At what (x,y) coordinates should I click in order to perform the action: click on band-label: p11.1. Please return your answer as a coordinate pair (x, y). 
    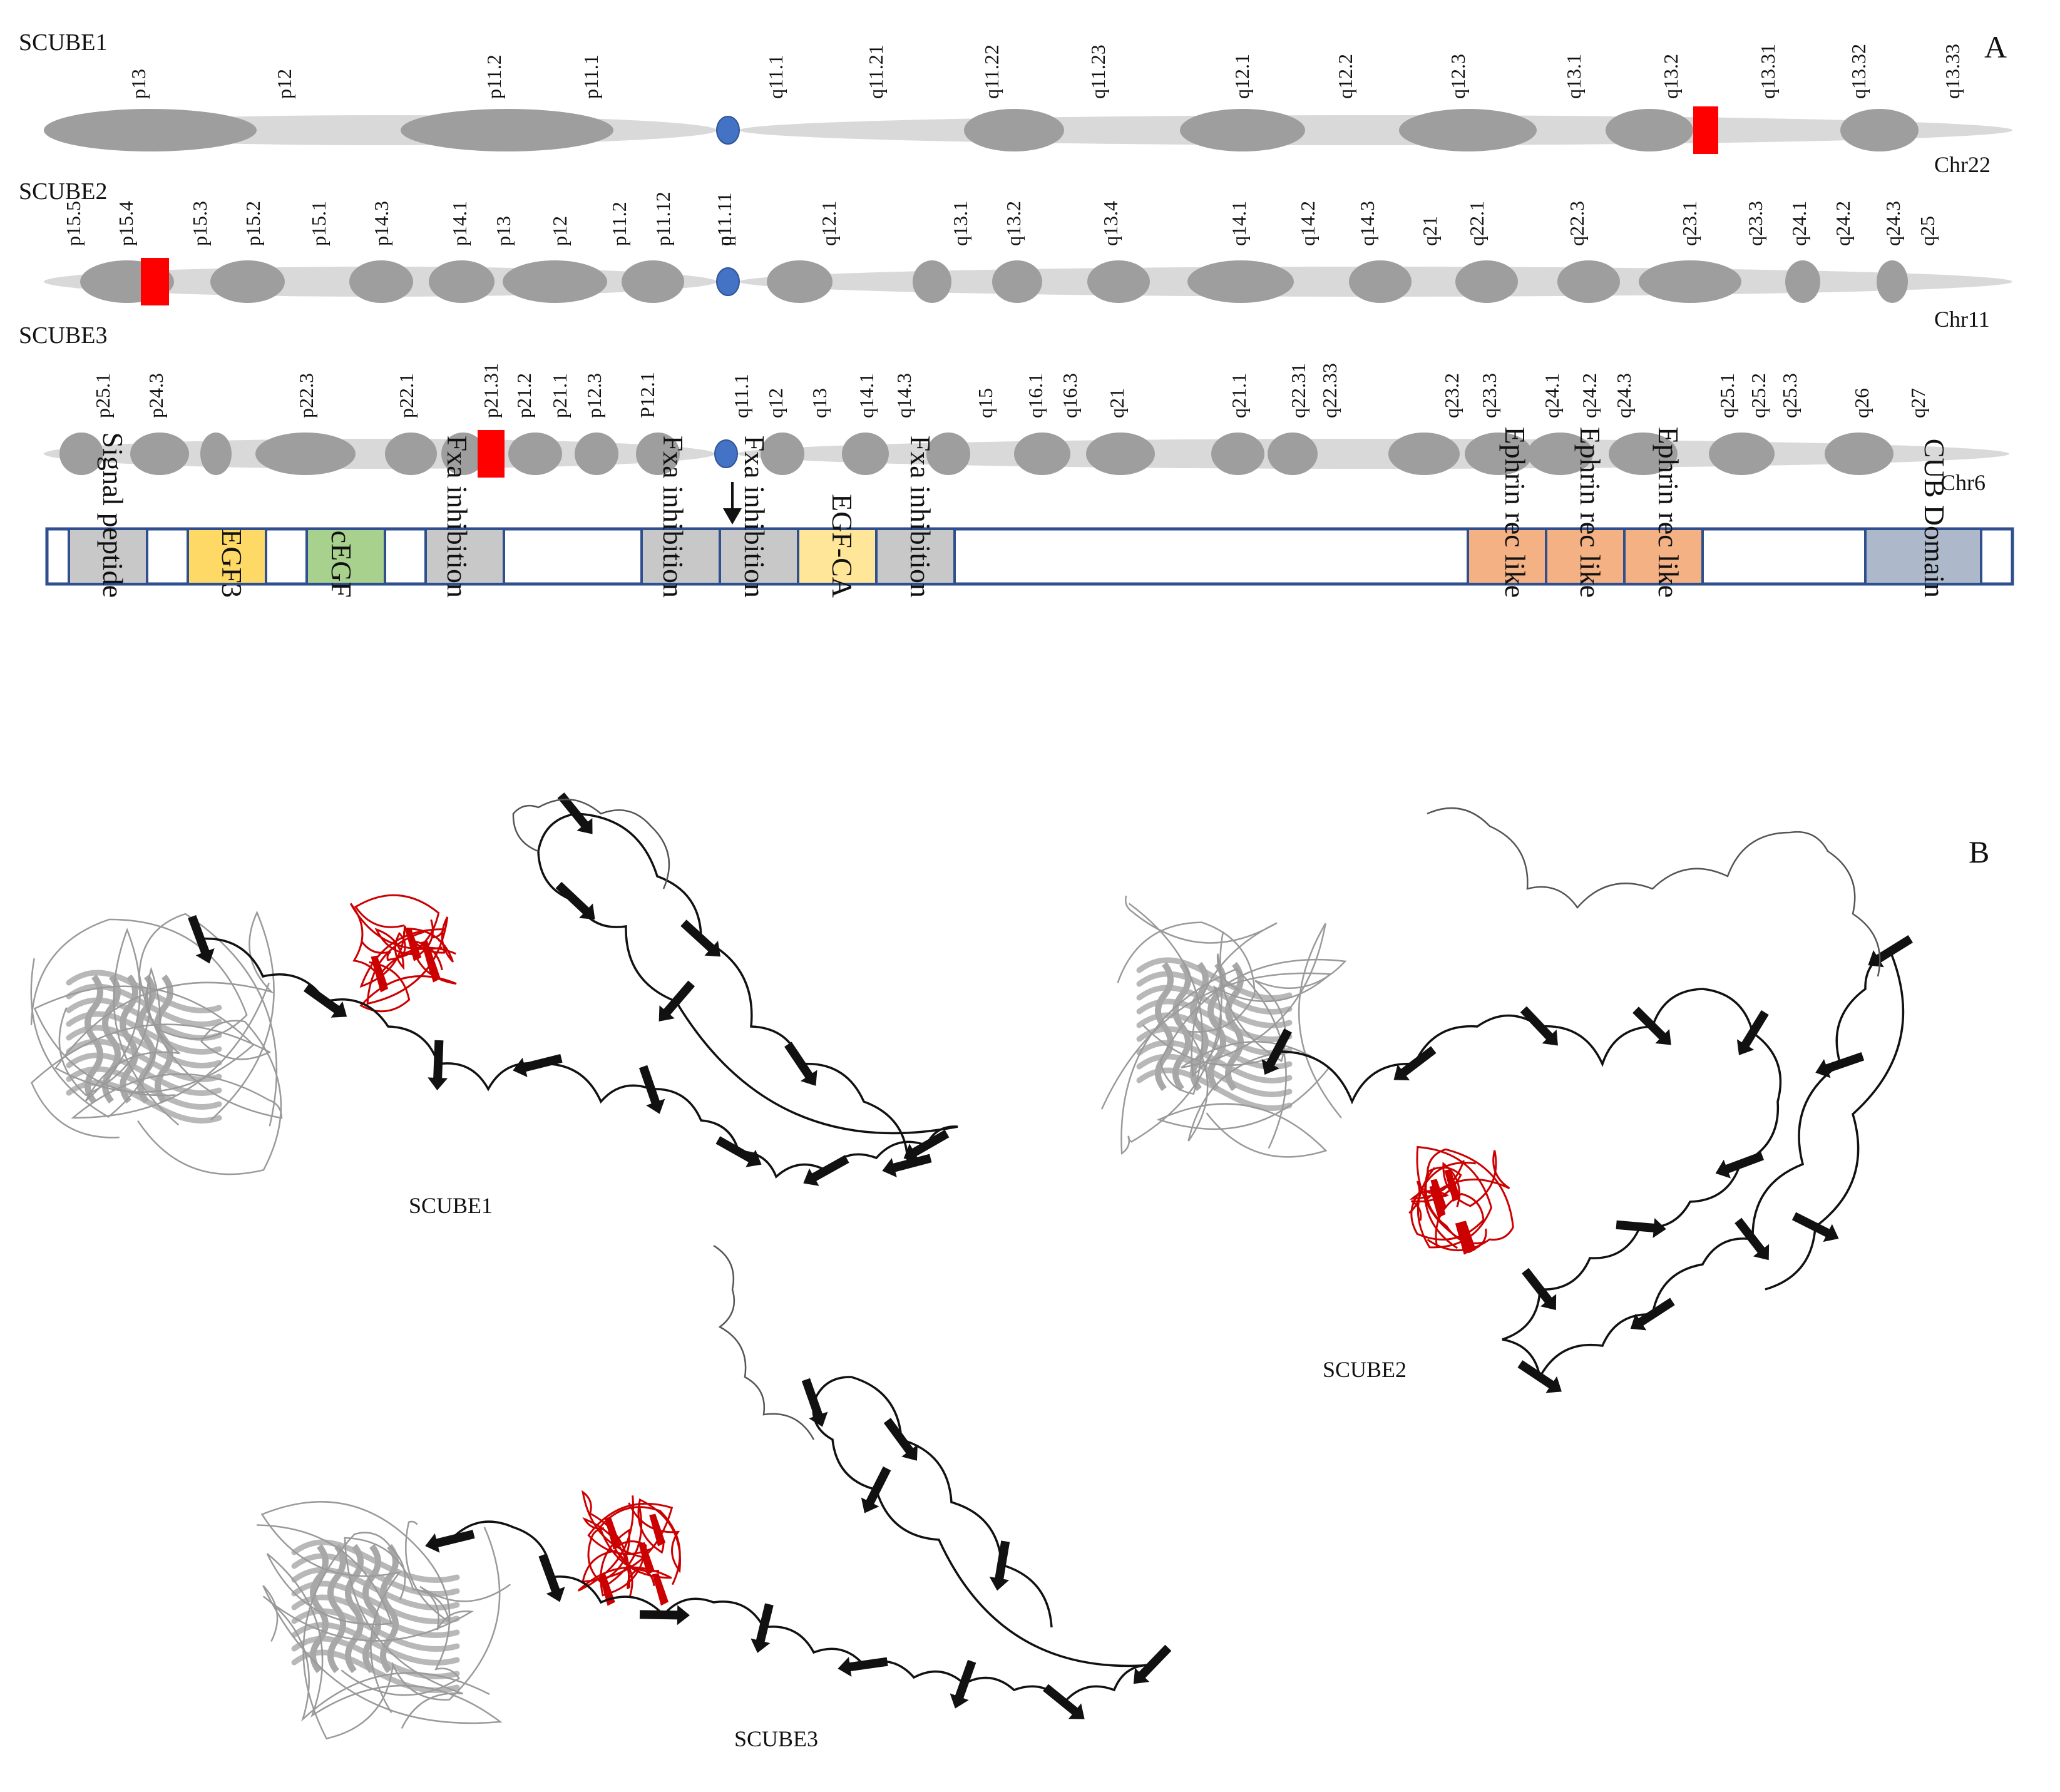
    Looking at the image, I should click on (591, 76).